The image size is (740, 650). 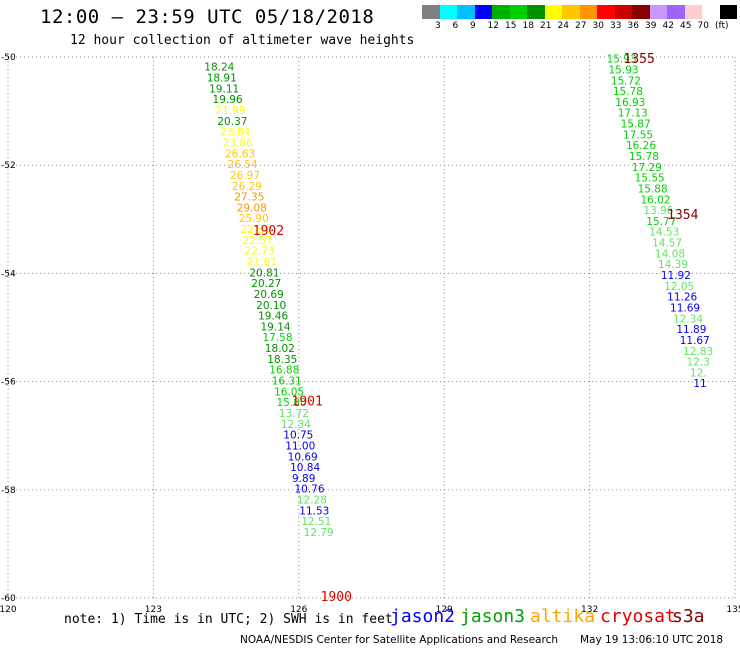 I want to click on wave-height-point: 14.57, so click(x=667, y=244).